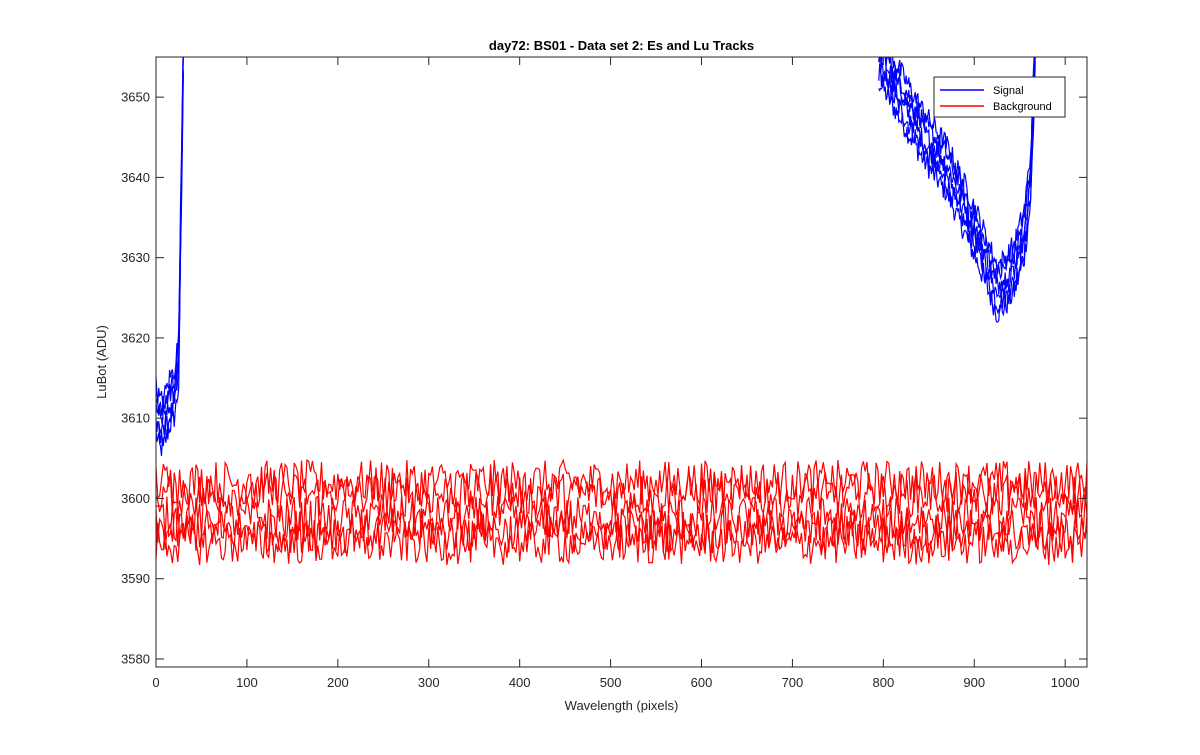  Describe the element at coordinates (135, 257) in the screenshot. I see `y-tick-label: 3630` at that location.